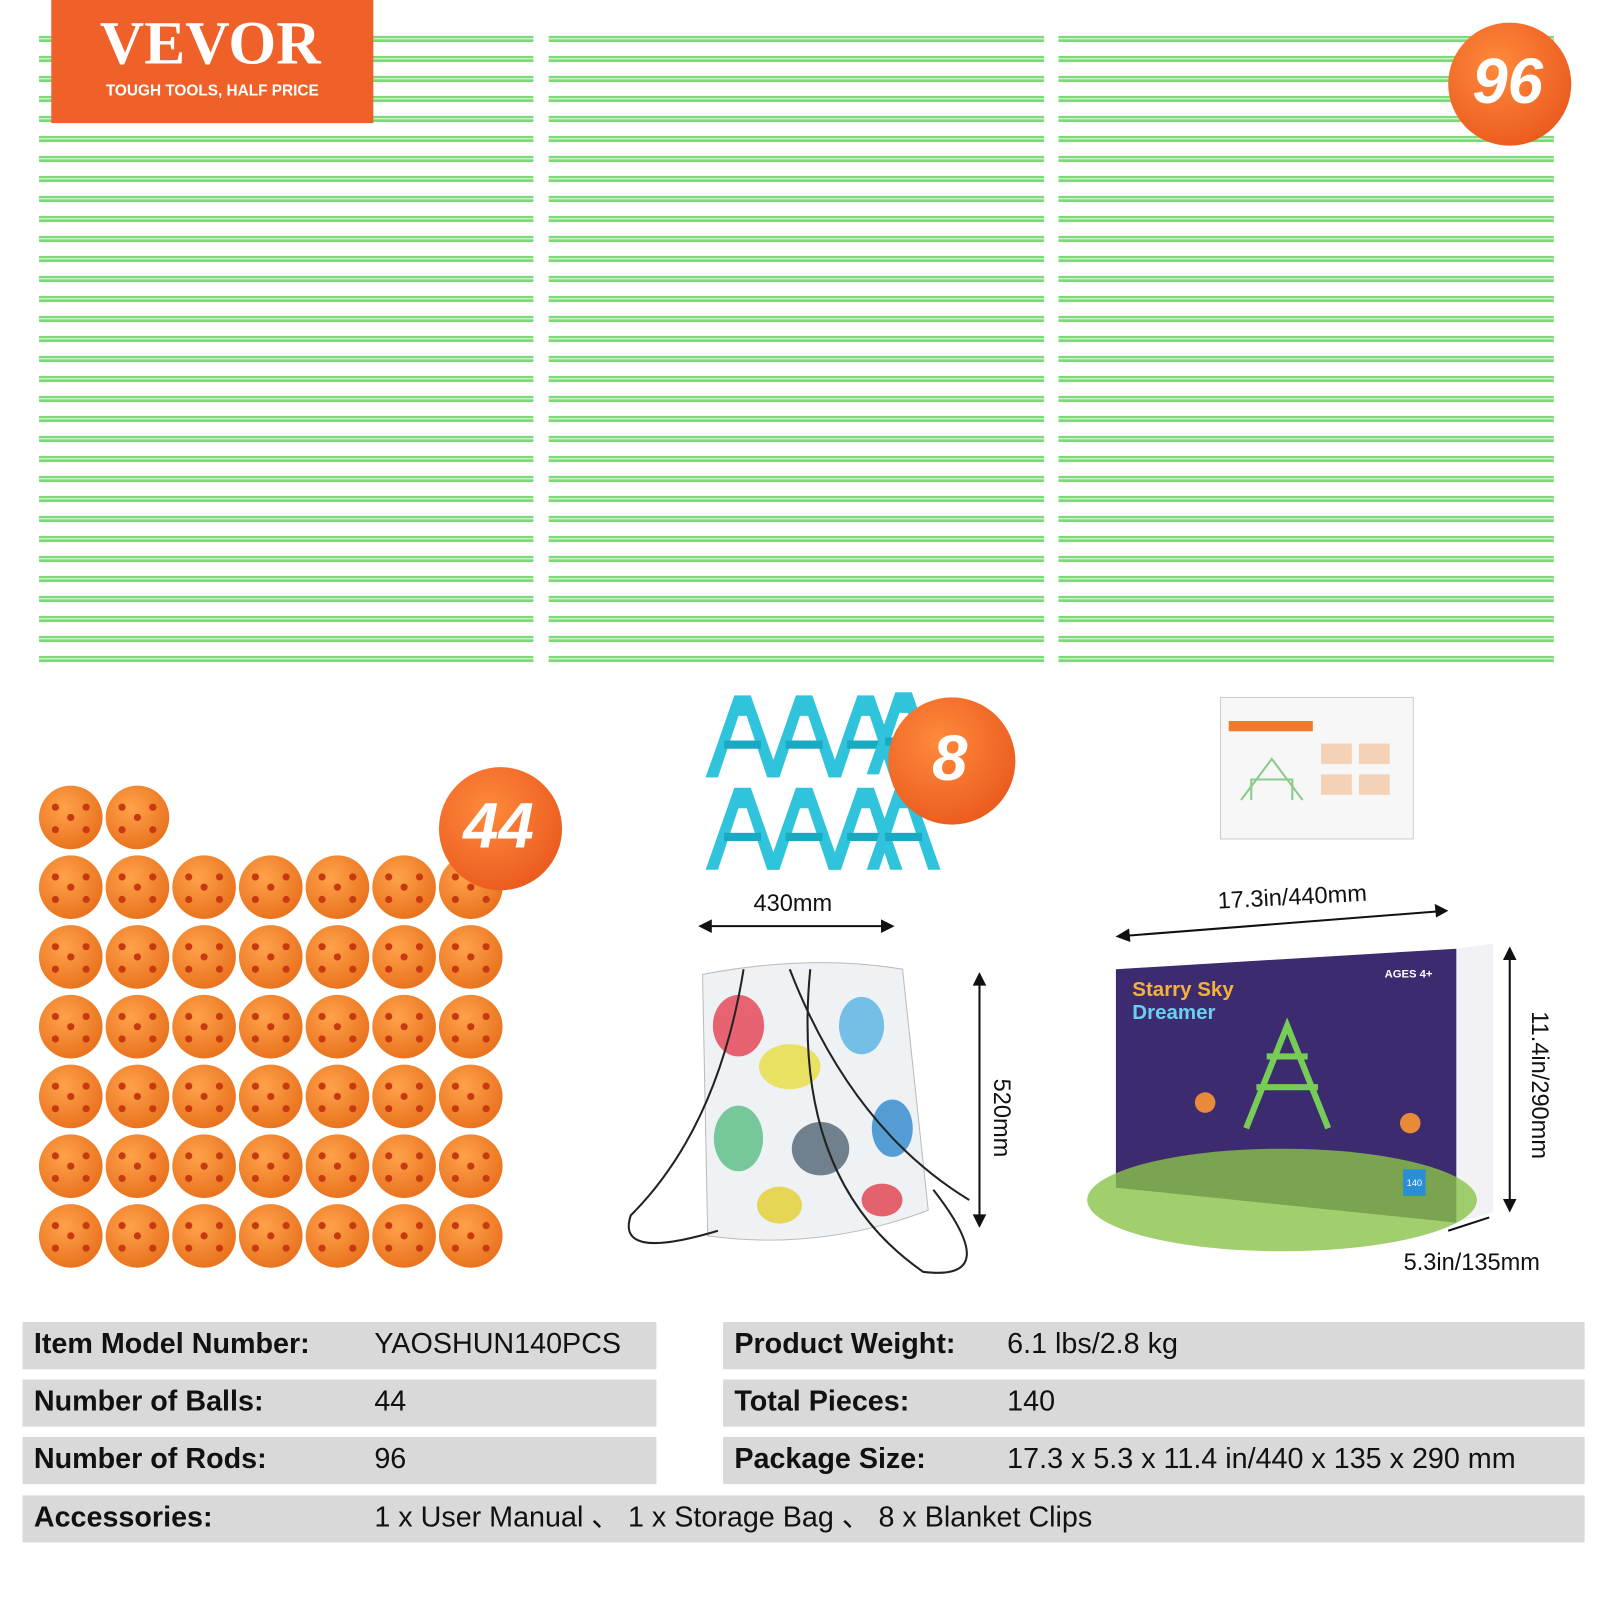 Image resolution: width=1600 pixels, height=1600 pixels. I want to click on spec-value: YAOSHUN140PCS, so click(497, 1344).